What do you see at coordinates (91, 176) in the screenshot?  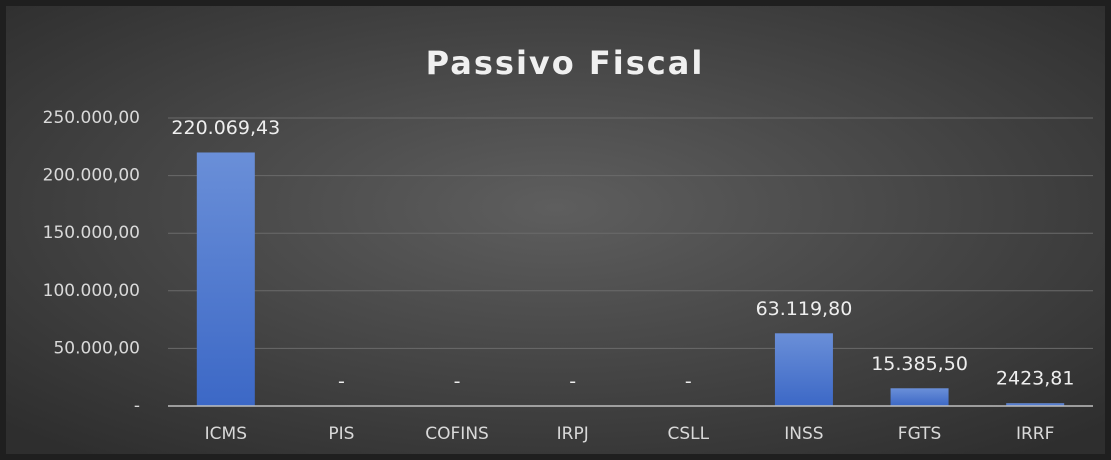 I see `y-tick-label: 200.000,00` at bounding box center [91, 176].